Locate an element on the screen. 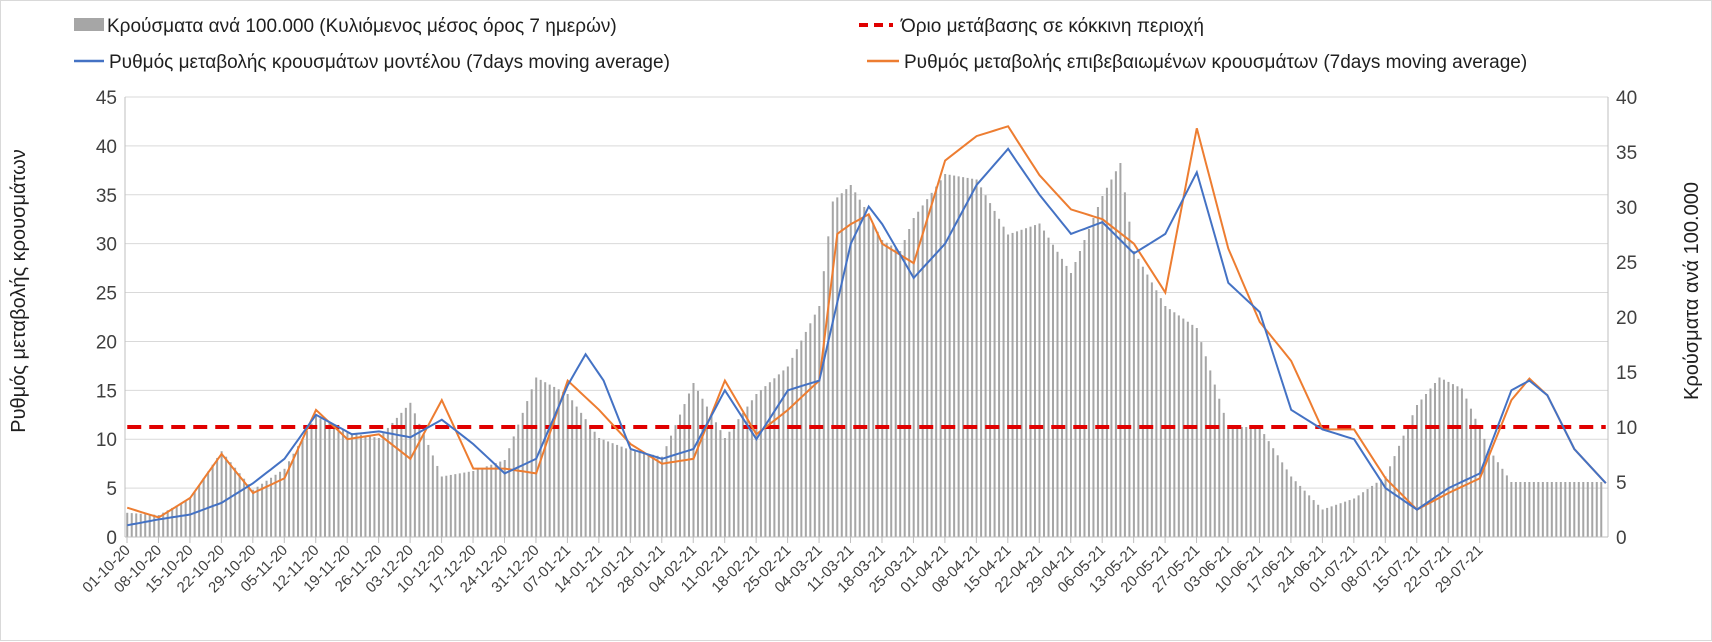 This screenshot has width=1712, height=642. y-right-ticks: 0 5 10 15 20 25 30 35 40 is located at coordinates (1626, 318).